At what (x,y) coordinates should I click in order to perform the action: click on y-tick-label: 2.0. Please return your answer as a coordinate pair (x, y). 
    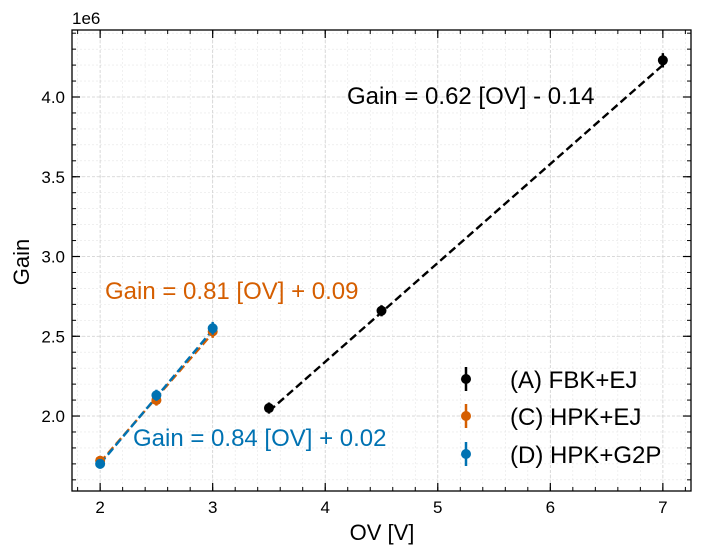
    Looking at the image, I should click on (53, 416).